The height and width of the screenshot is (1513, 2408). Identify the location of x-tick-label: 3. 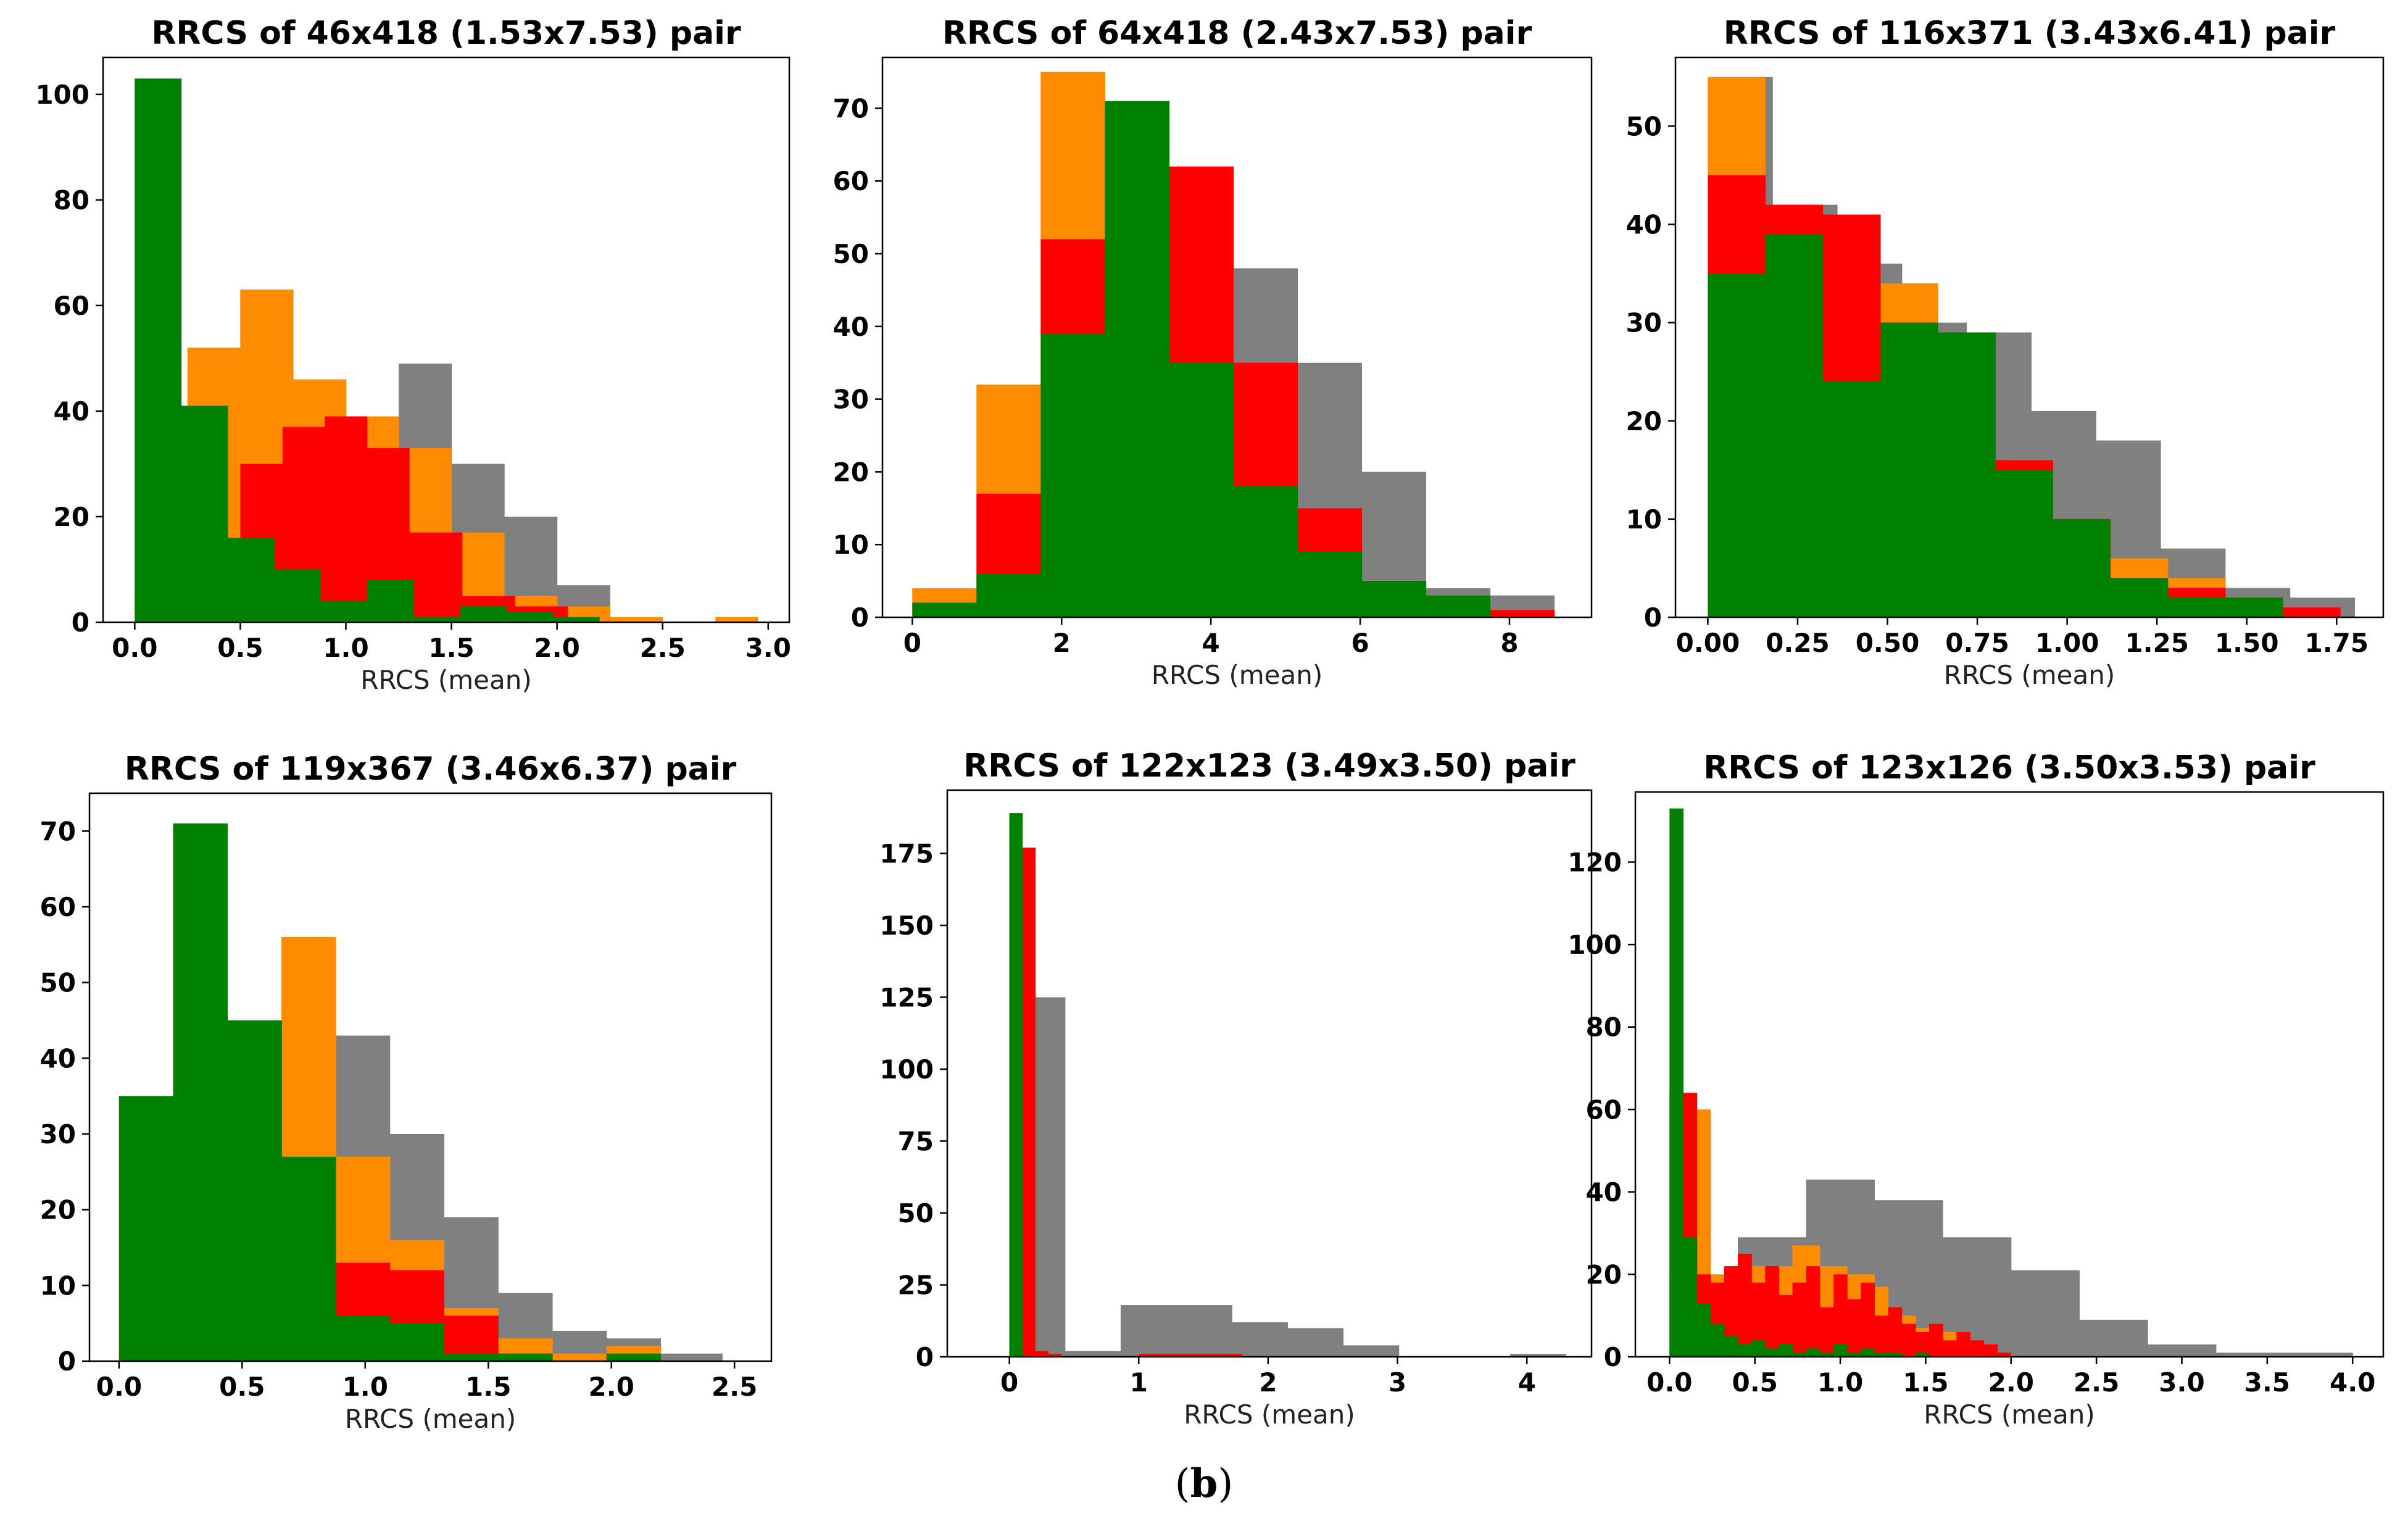
(1397, 1382).